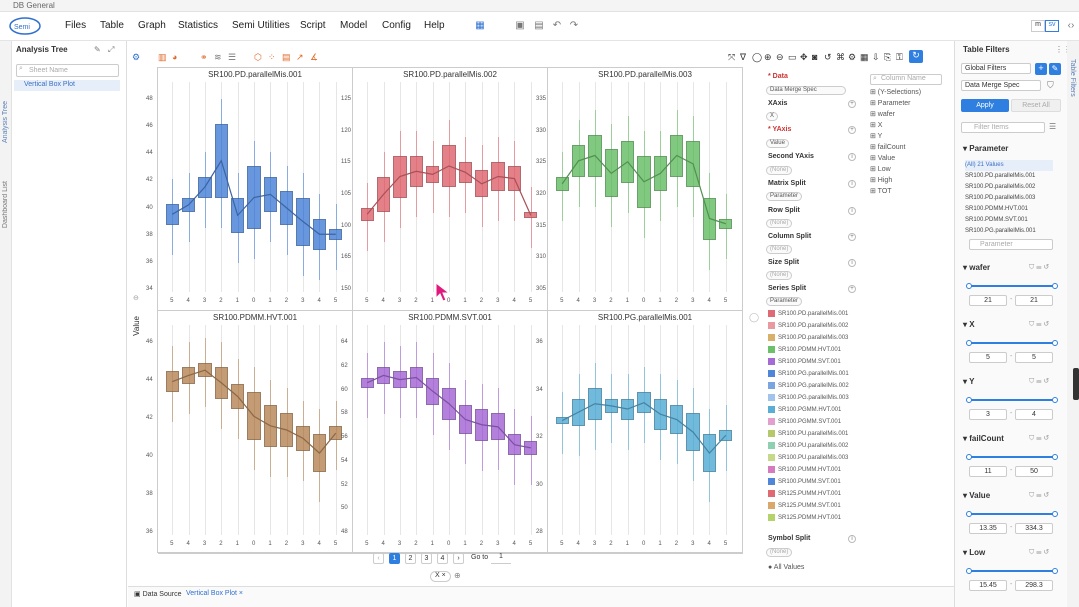 The image size is (1079, 607). What do you see at coordinates (457, 575) in the screenshot?
I see `add-axis-icon: ⊕` at bounding box center [457, 575].